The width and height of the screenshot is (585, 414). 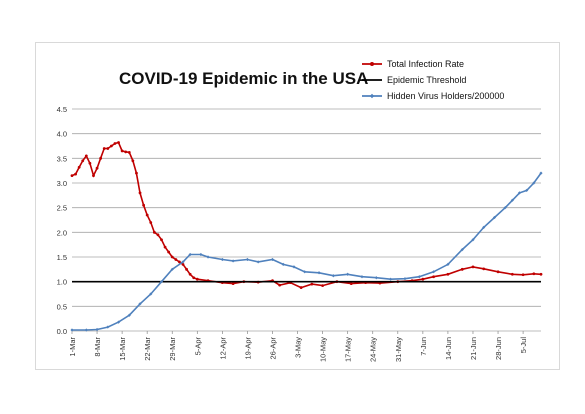 What do you see at coordinates (62, 109) in the screenshot?
I see `y-tick-label: 4.5` at bounding box center [62, 109].